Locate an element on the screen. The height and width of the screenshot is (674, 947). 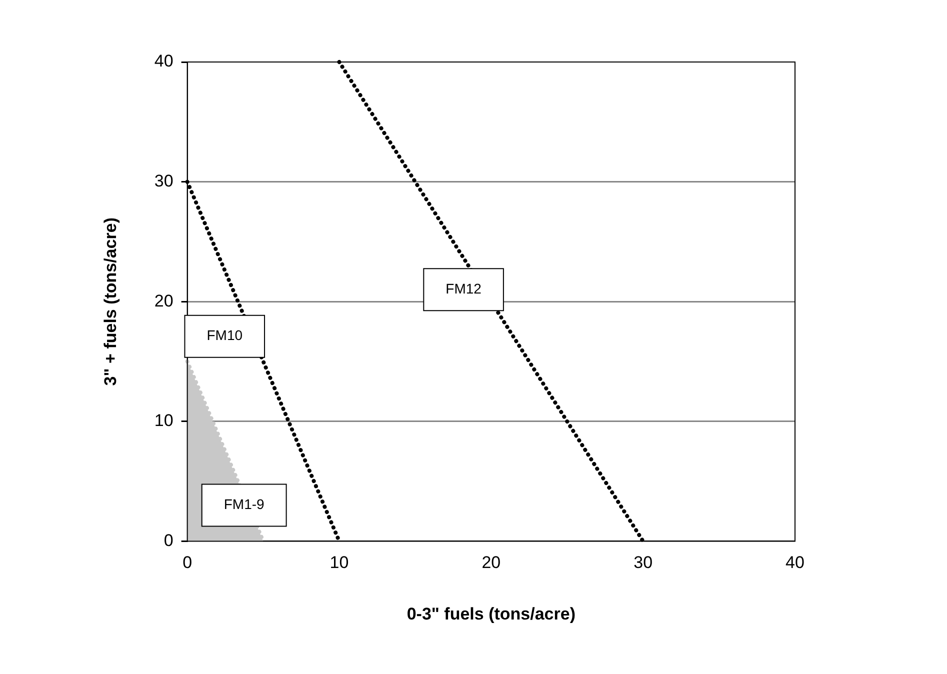
y-tick-label: 10 is located at coordinates (164, 420).